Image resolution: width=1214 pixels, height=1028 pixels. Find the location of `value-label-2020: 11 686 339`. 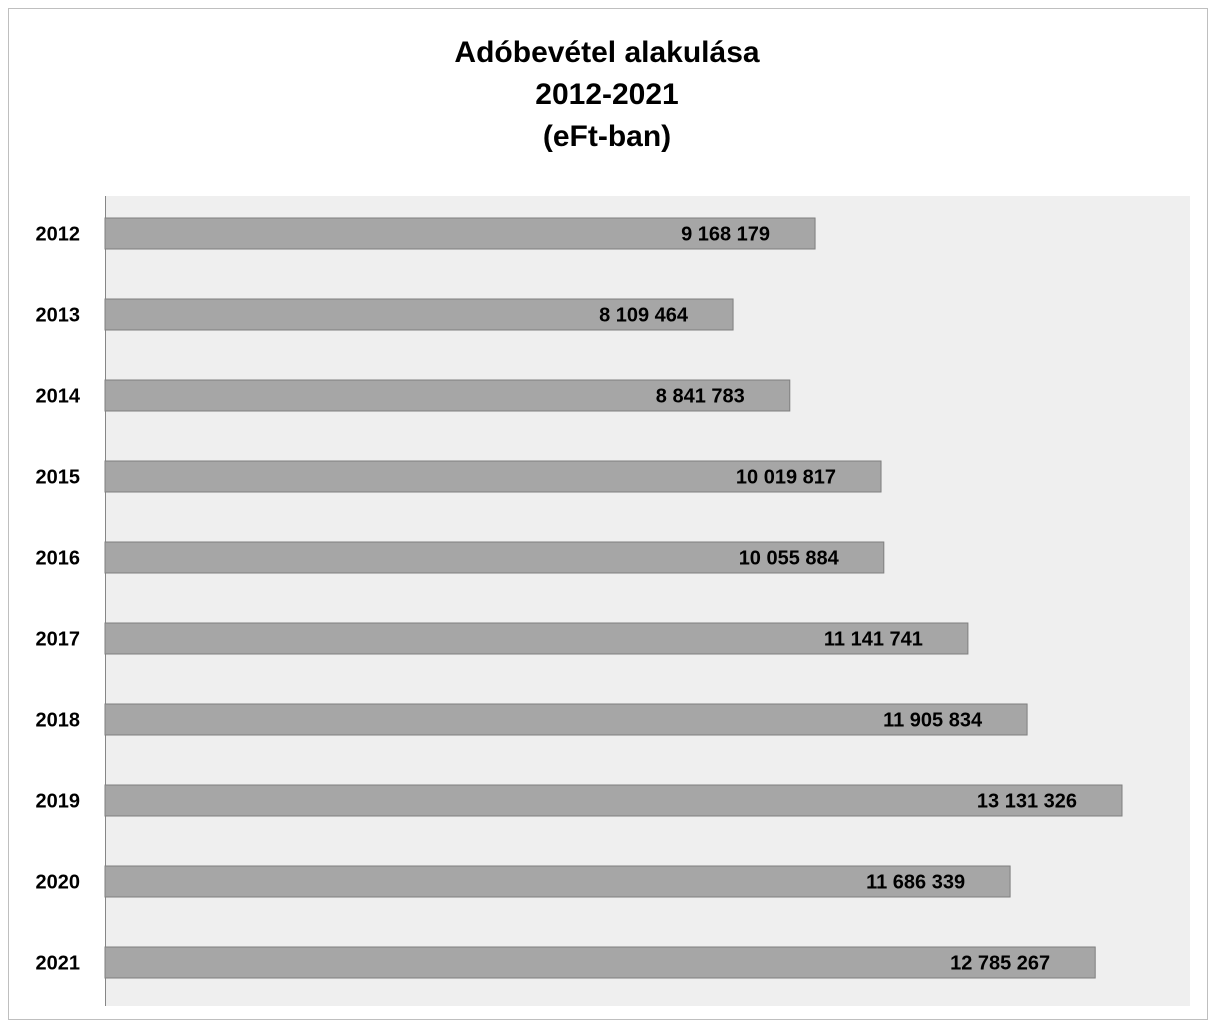

value-label-2020: 11 686 339 is located at coordinates (915, 883).